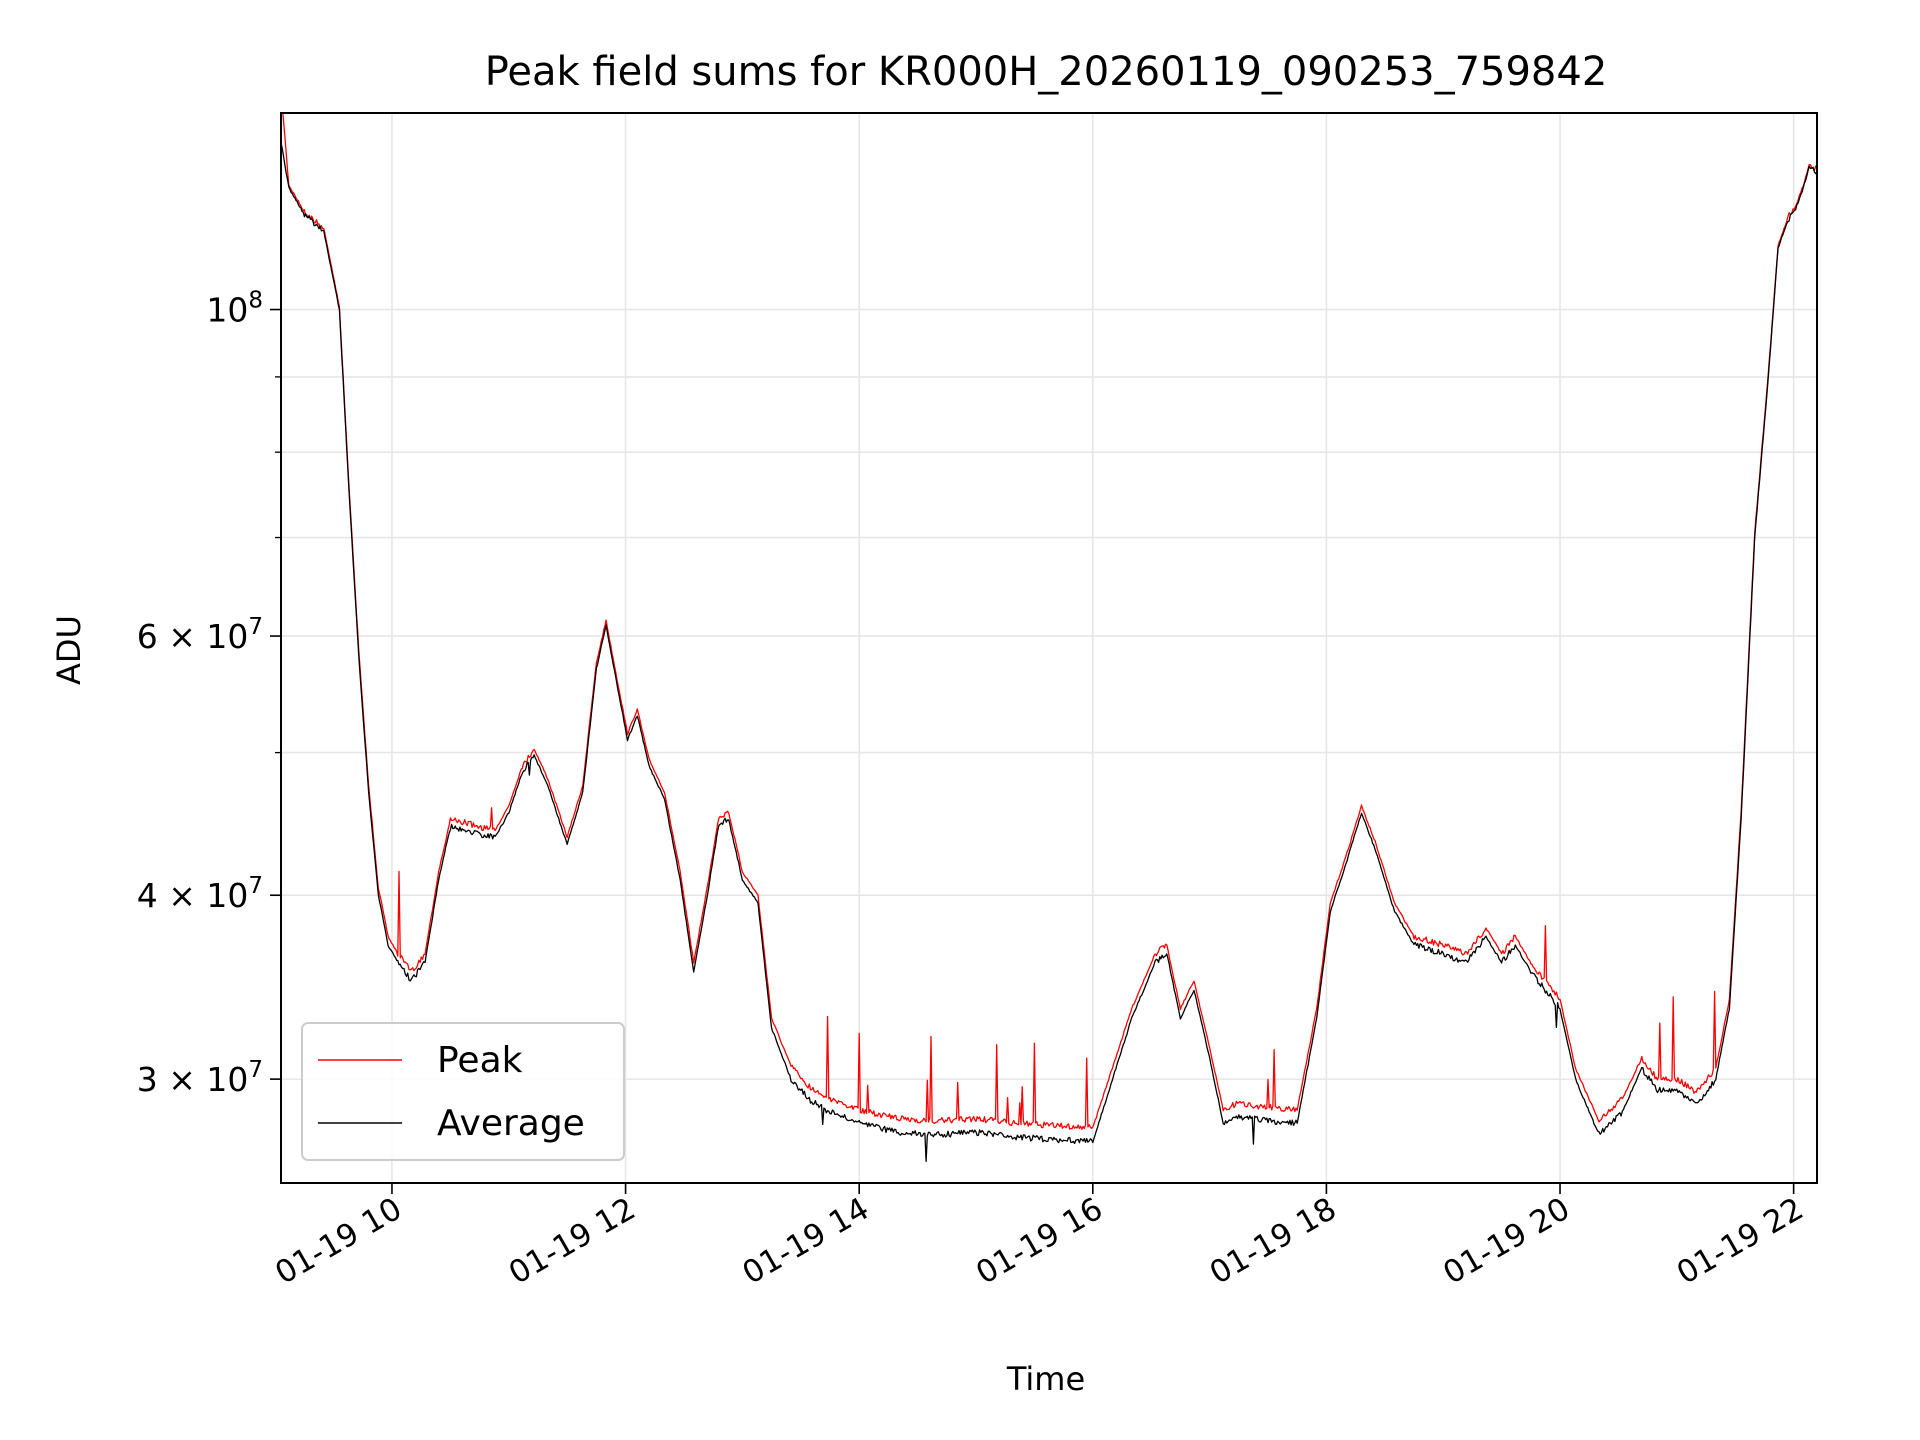  Describe the element at coordinates (480, 1060) in the screenshot. I see `legend-label-peak: Peak` at that location.